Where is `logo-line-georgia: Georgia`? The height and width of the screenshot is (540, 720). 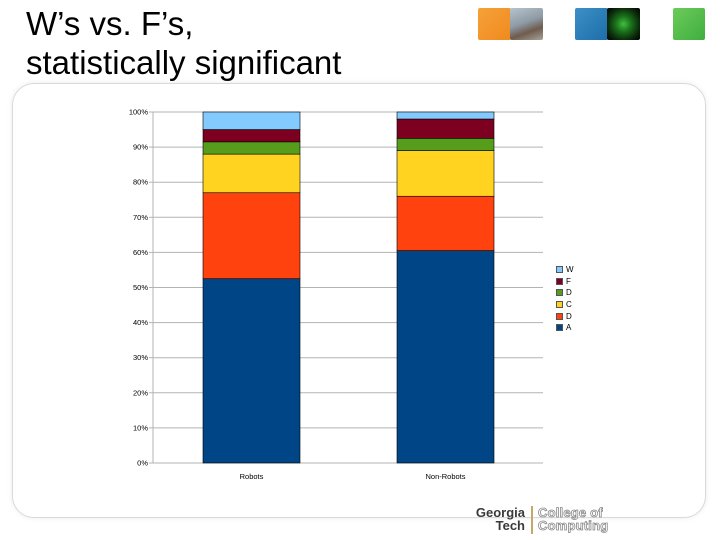 logo-line-georgia: Georgia is located at coordinates (500, 512).